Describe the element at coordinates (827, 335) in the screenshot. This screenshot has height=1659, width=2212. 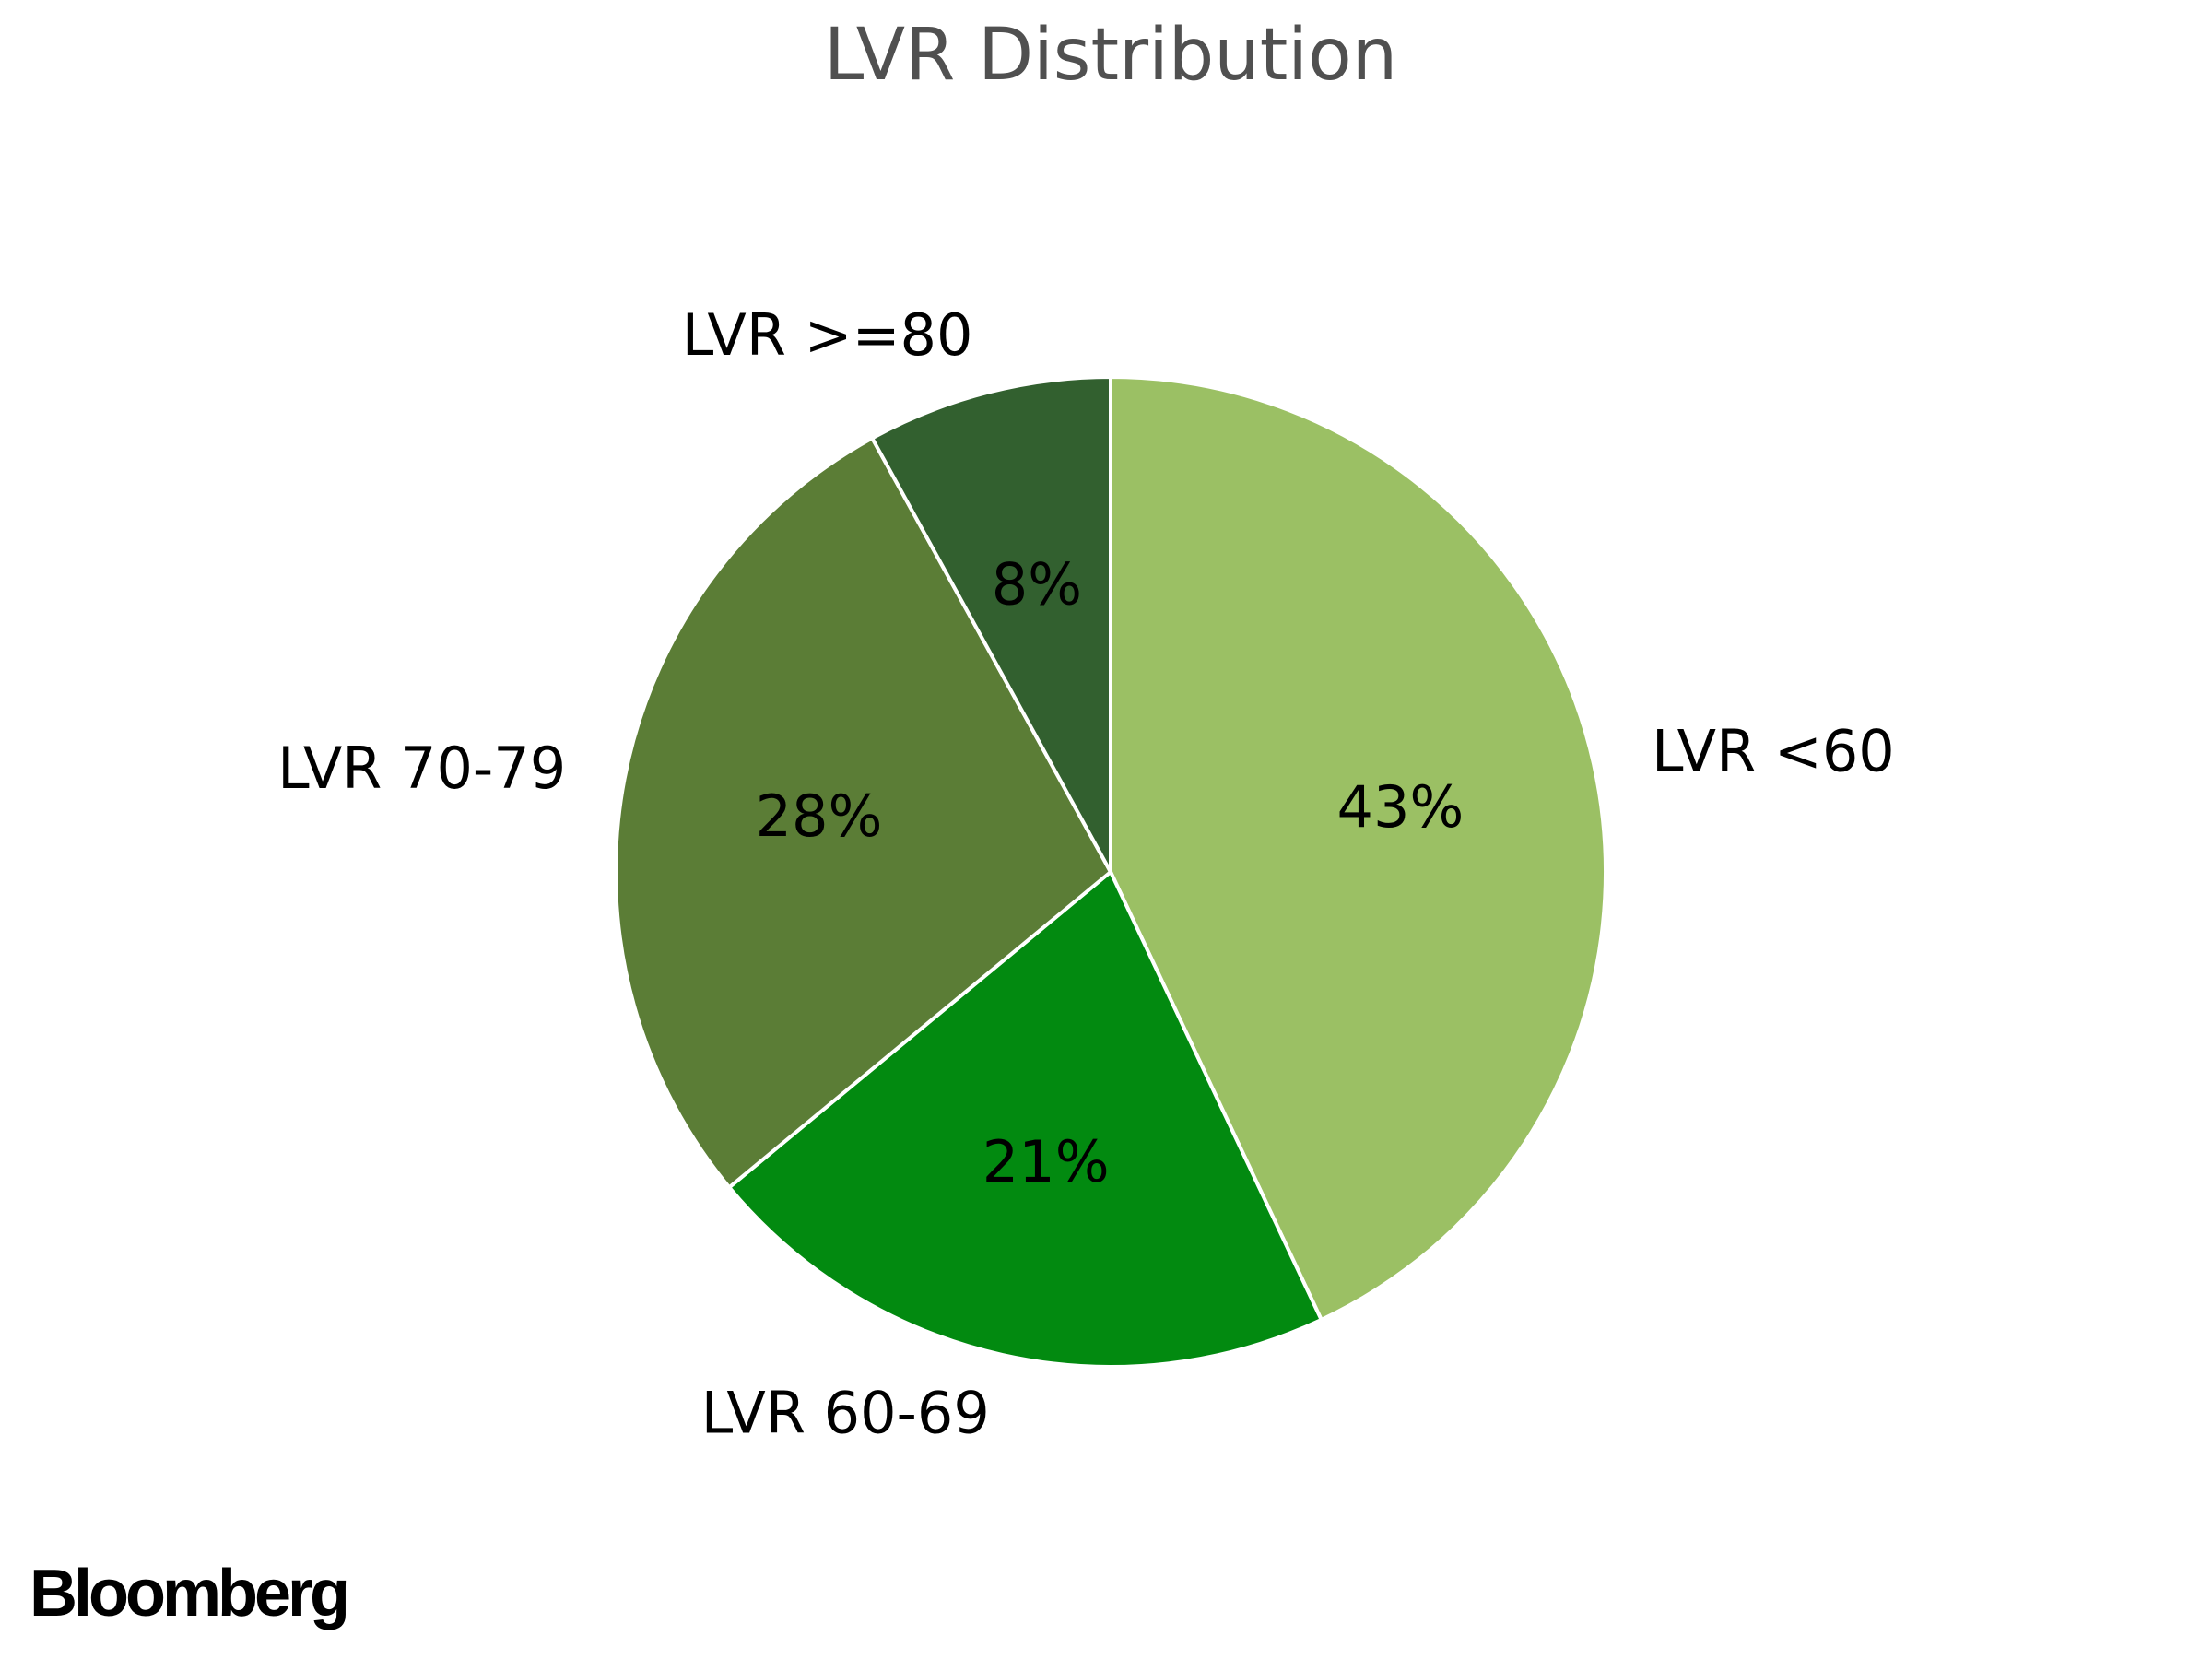
I see `category-label-lvr-80: LVR >=80` at that location.